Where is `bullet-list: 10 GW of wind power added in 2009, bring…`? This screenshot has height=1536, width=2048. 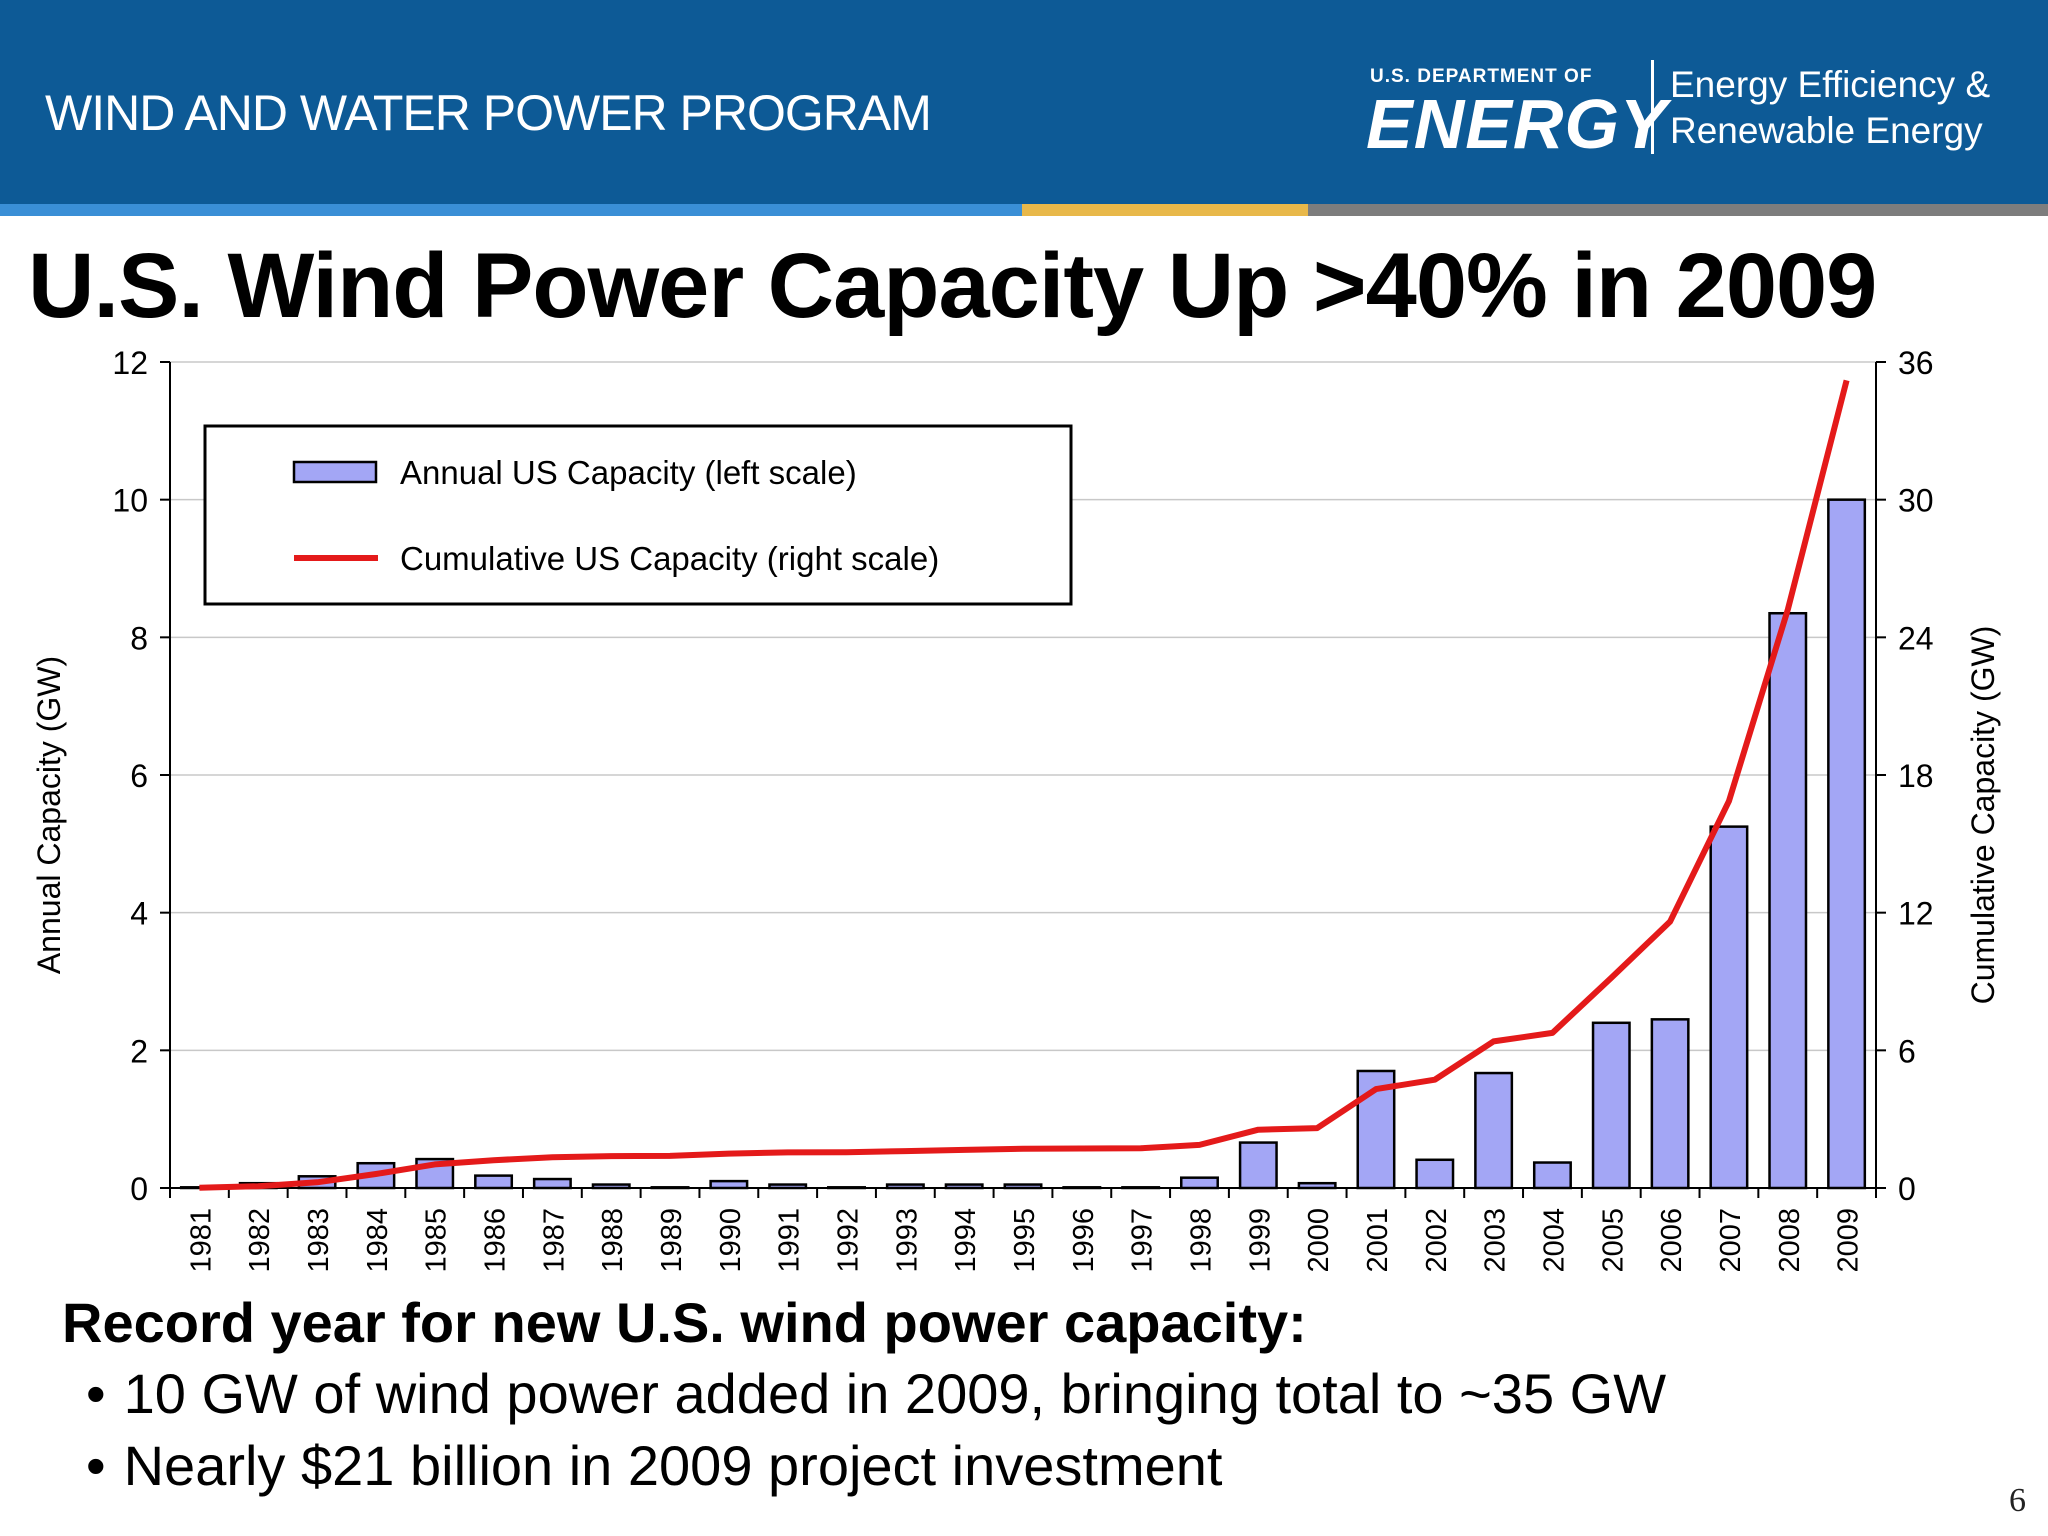 bullet-list: 10 GW of wind power added in 2009, bring… is located at coordinates (876, 1430).